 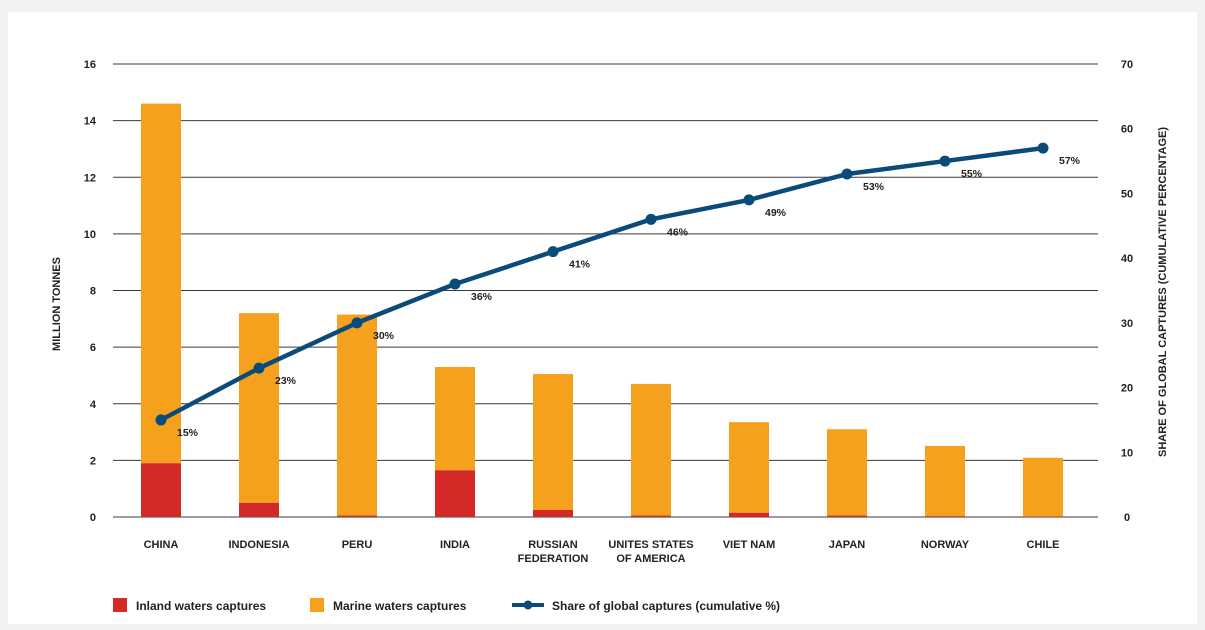 I want to click on share-data-label: 36%, so click(x=482, y=297).